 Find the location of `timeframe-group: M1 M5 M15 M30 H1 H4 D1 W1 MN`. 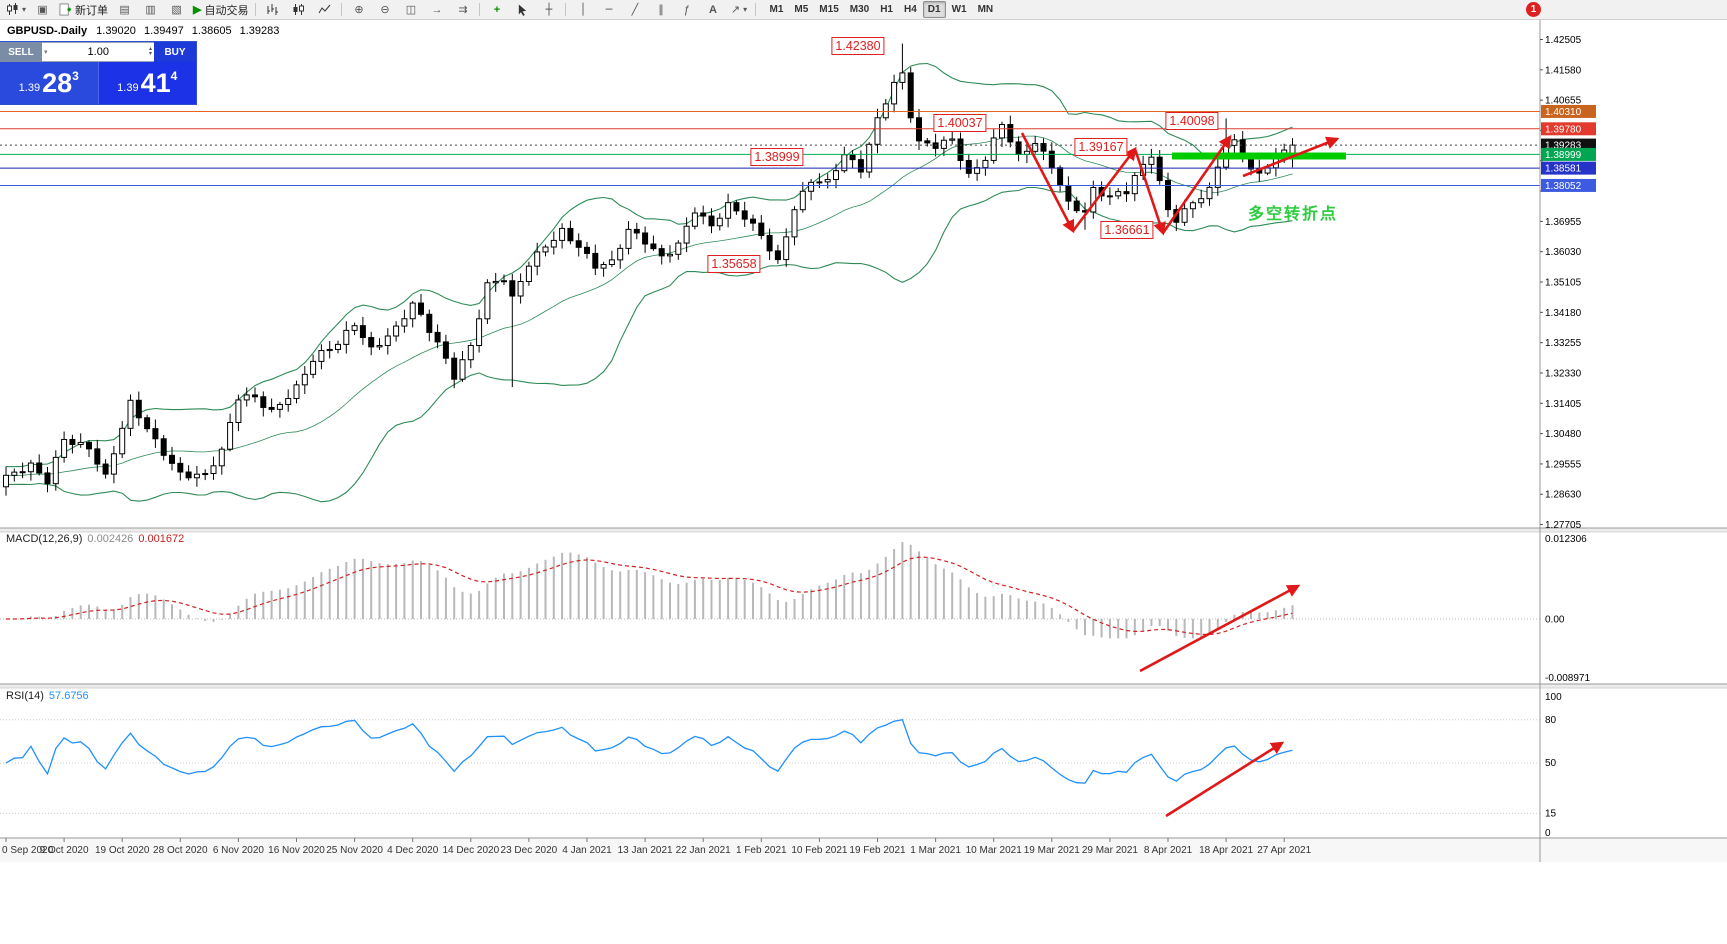

timeframe-group: M1 M5 M15 M30 H1 H4 D1 W1 MN is located at coordinates (881, 9).